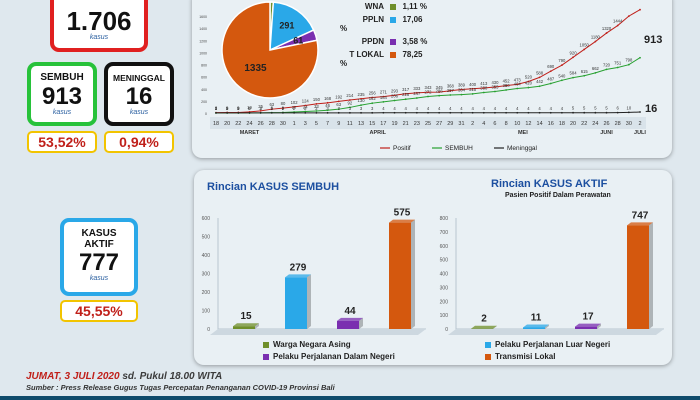 Image resolution: width=700 pixels, height=400 pixels. What do you see at coordinates (484, 319) in the screenshot?
I see `bar-value-label: 2` at bounding box center [484, 319].